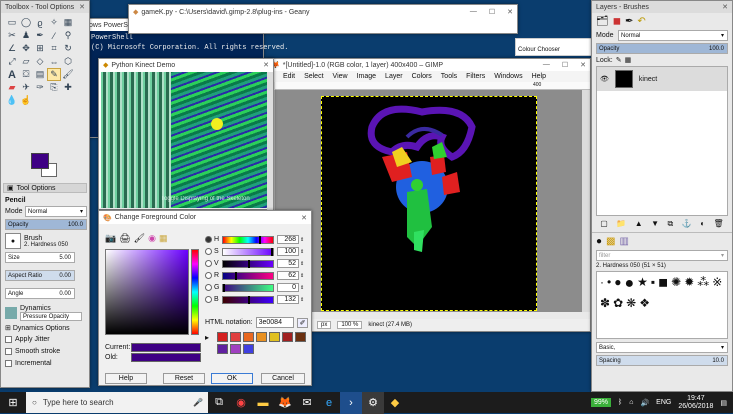 The image size is (733, 414). I want to click on brush-item: ◼, so click(663, 282).